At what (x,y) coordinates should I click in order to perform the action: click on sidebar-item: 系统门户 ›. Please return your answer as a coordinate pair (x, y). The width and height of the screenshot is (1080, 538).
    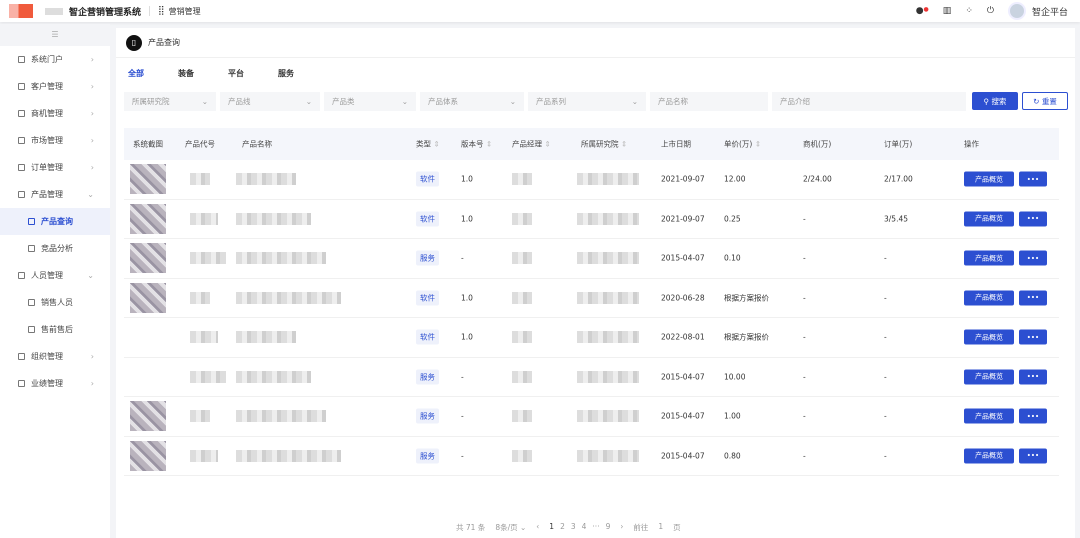
    Looking at the image, I should click on (55, 59).